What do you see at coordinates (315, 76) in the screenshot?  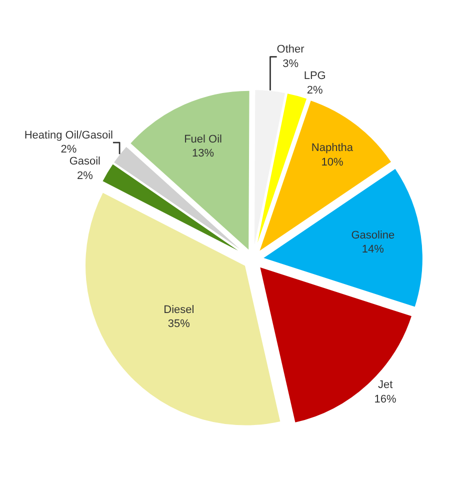 I see `slice-label: LPG` at bounding box center [315, 76].